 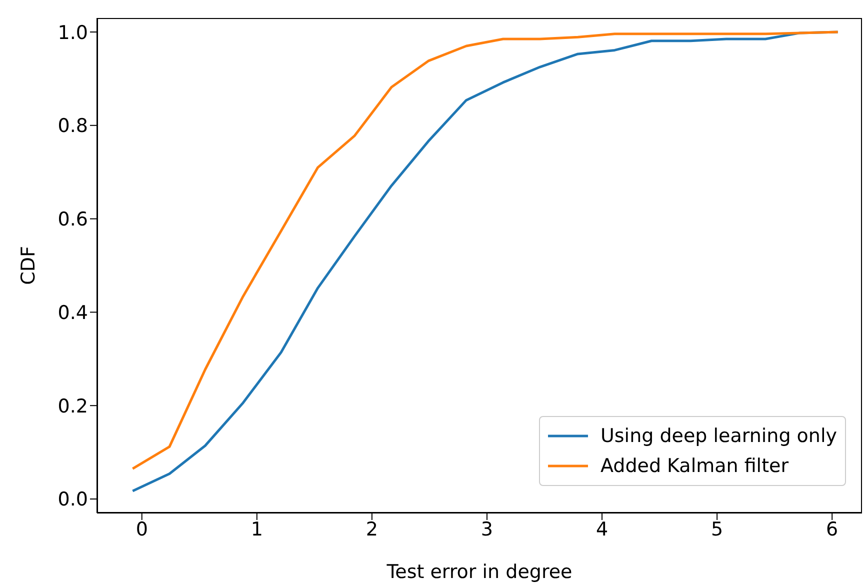 I want to click on legend-label: Using deep learning only, so click(x=718, y=436).